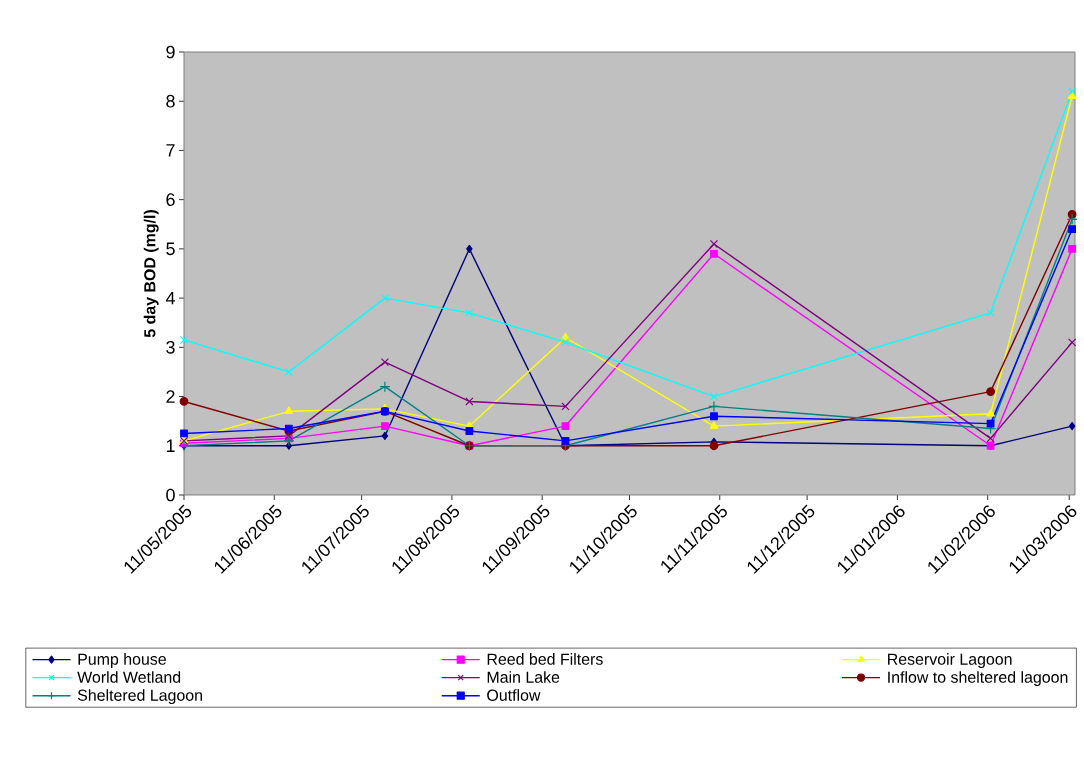  What do you see at coordinates (523, 677) in the screenshot?
I see `legend-label: Main Lake` at bounding box center [523, 677].